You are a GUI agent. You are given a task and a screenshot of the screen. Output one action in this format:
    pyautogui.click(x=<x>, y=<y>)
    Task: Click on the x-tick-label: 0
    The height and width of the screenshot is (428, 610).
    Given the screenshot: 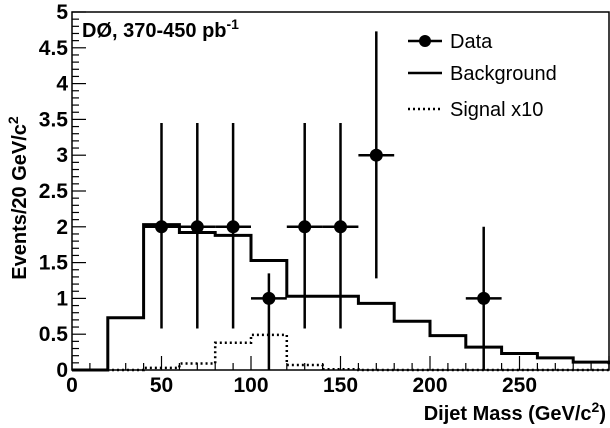 What is the action you would take?
    pyautogui.click(x=72, y=385)
    